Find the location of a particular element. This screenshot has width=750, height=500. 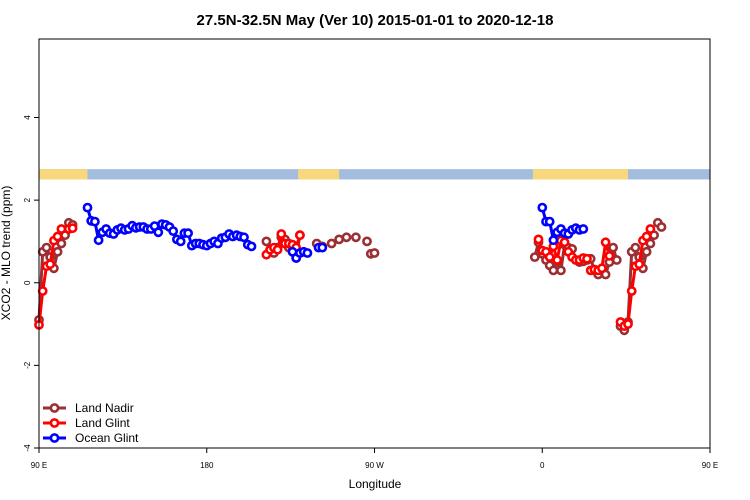

surface-strip is located at coordinates (374, 174).